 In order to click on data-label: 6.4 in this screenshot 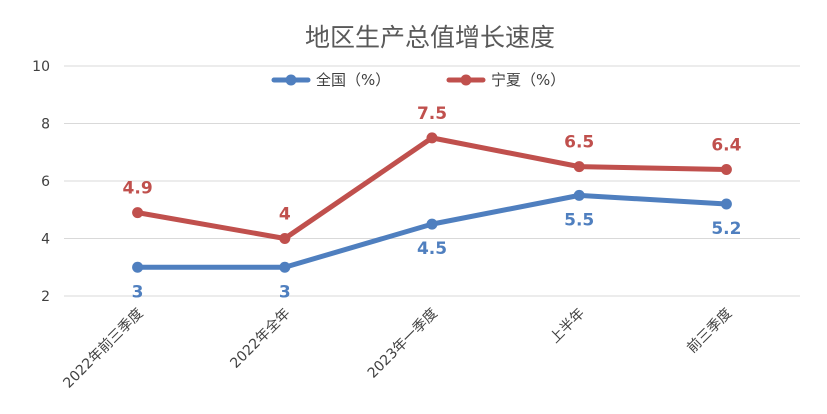, I will do `click(726, 146)`.